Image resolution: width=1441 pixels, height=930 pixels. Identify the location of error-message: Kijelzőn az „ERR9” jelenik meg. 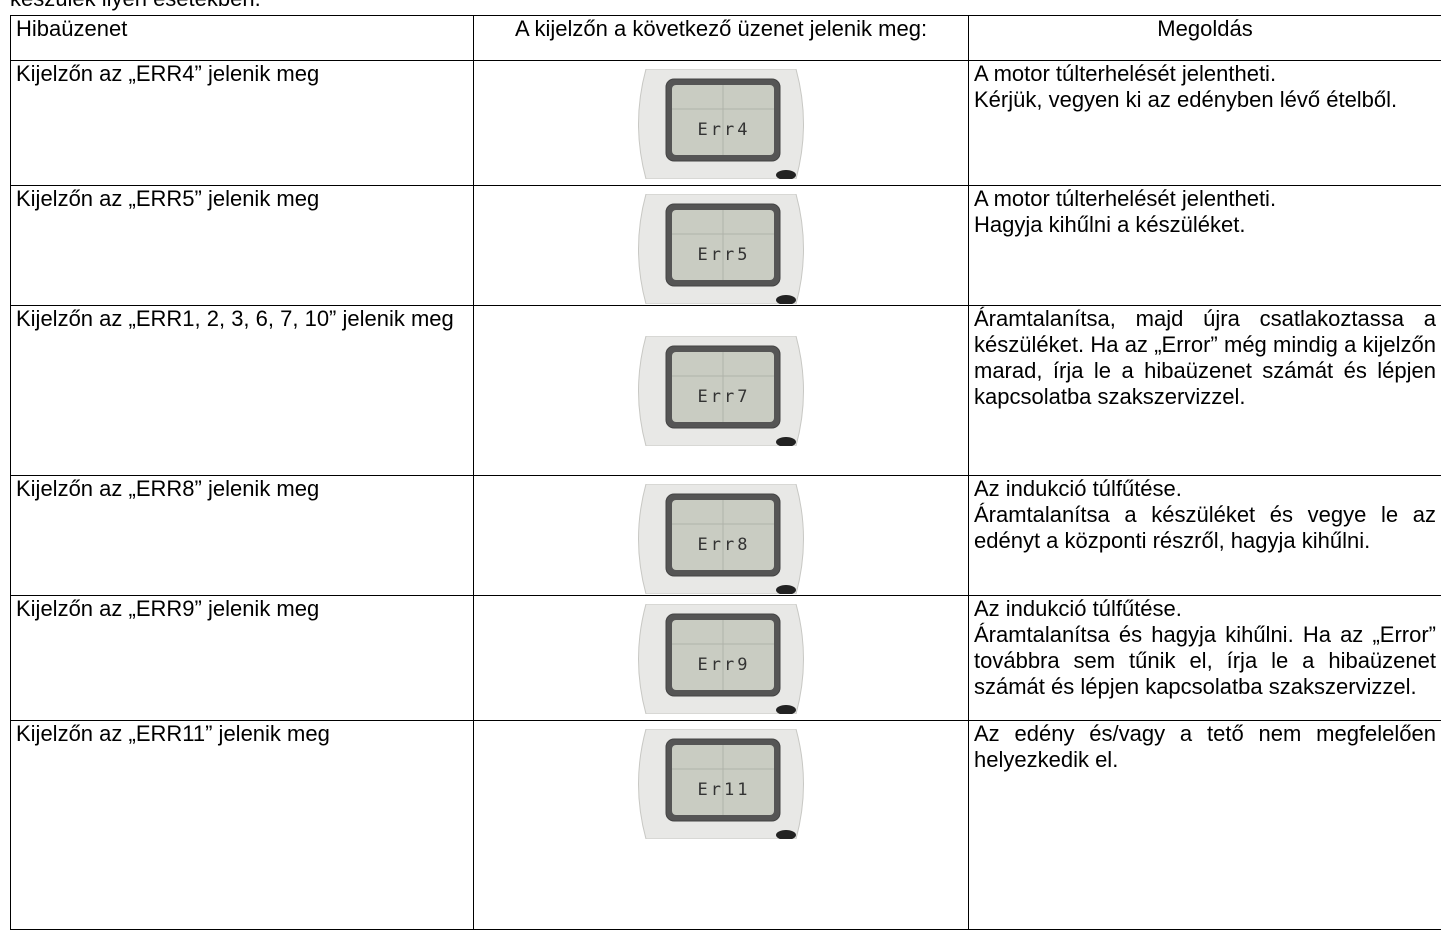
(242, 658).